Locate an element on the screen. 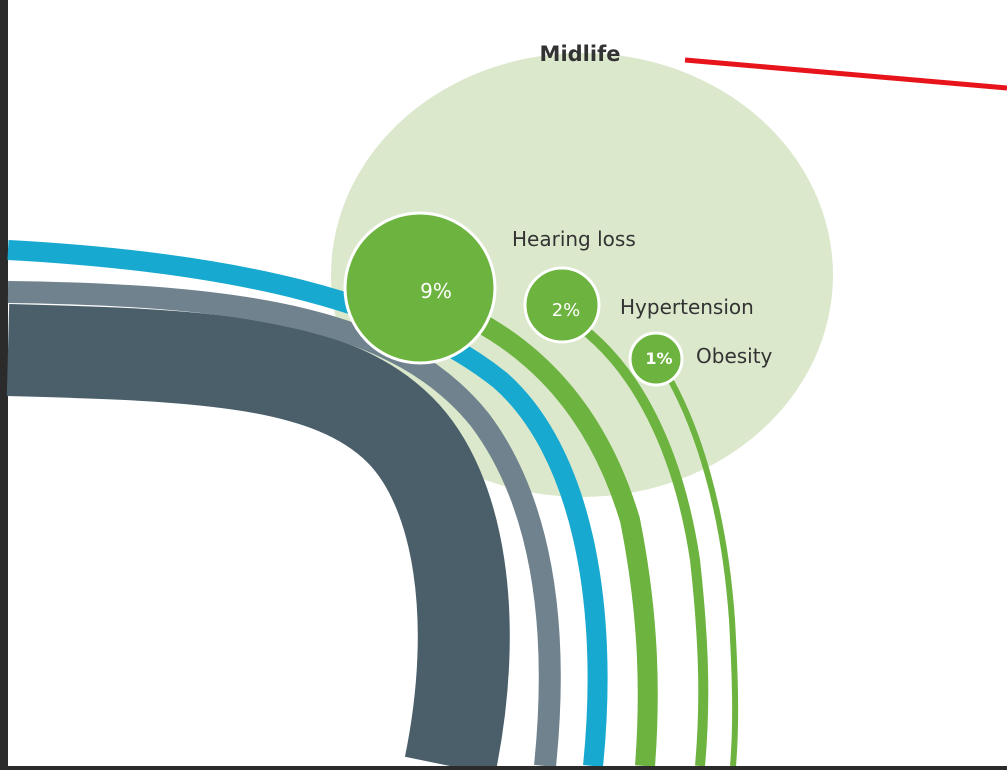  hearing-loss-percent: 9% is located at coordinates (436, 291).